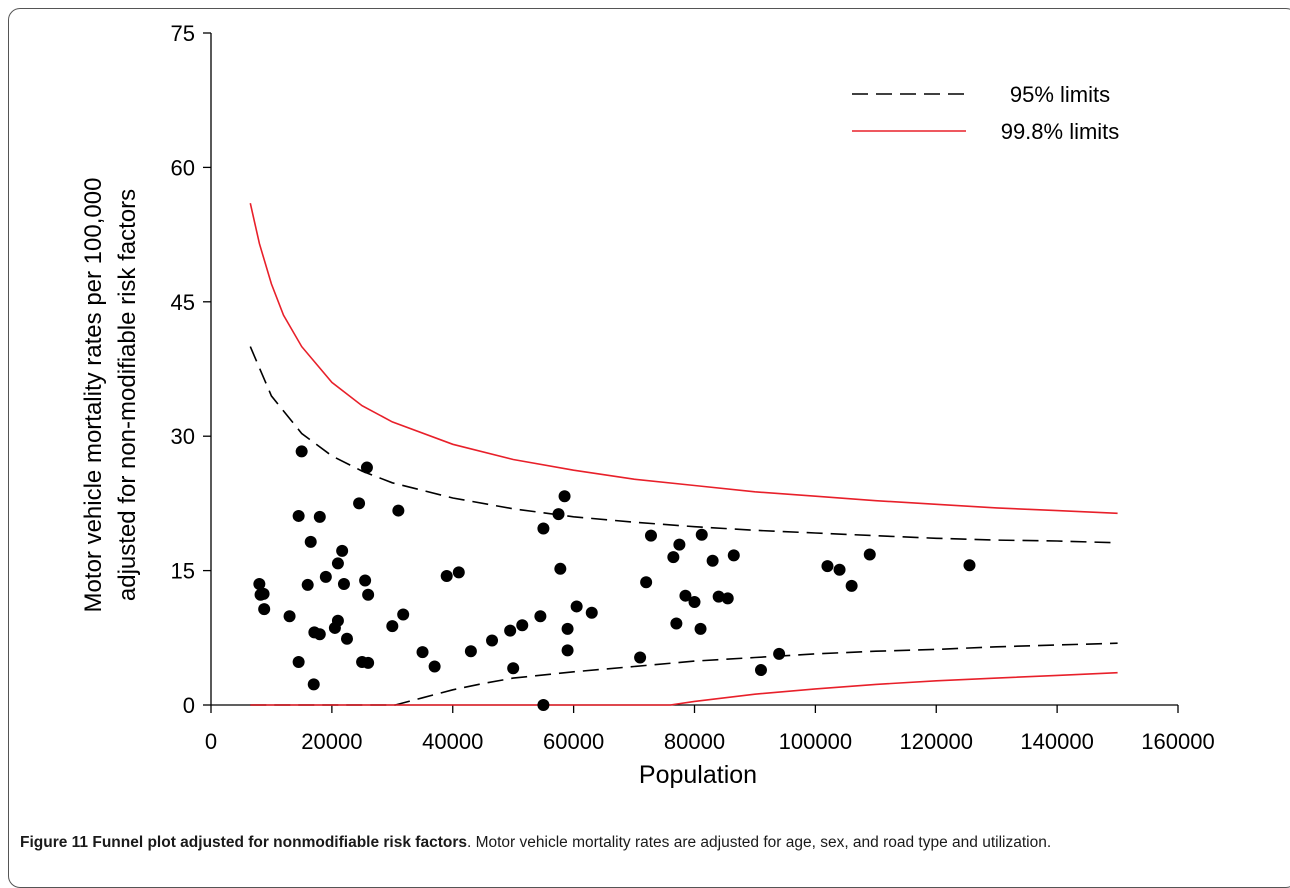  Describe the element at coordinates (1060, 131) in the screenshot. I see `legend-label: 99.8% limits` at that location.